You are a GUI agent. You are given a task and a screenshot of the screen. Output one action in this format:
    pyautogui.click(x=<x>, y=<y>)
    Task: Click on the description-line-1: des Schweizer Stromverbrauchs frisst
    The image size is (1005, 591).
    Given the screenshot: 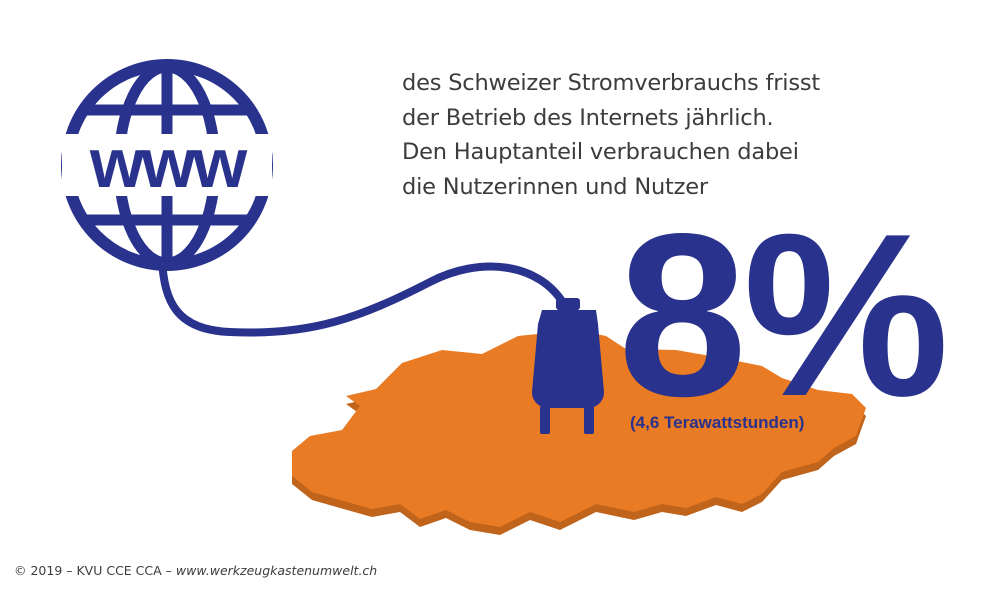 What is the action you would take?
    pyautogui.click(x=611, y=83)
    